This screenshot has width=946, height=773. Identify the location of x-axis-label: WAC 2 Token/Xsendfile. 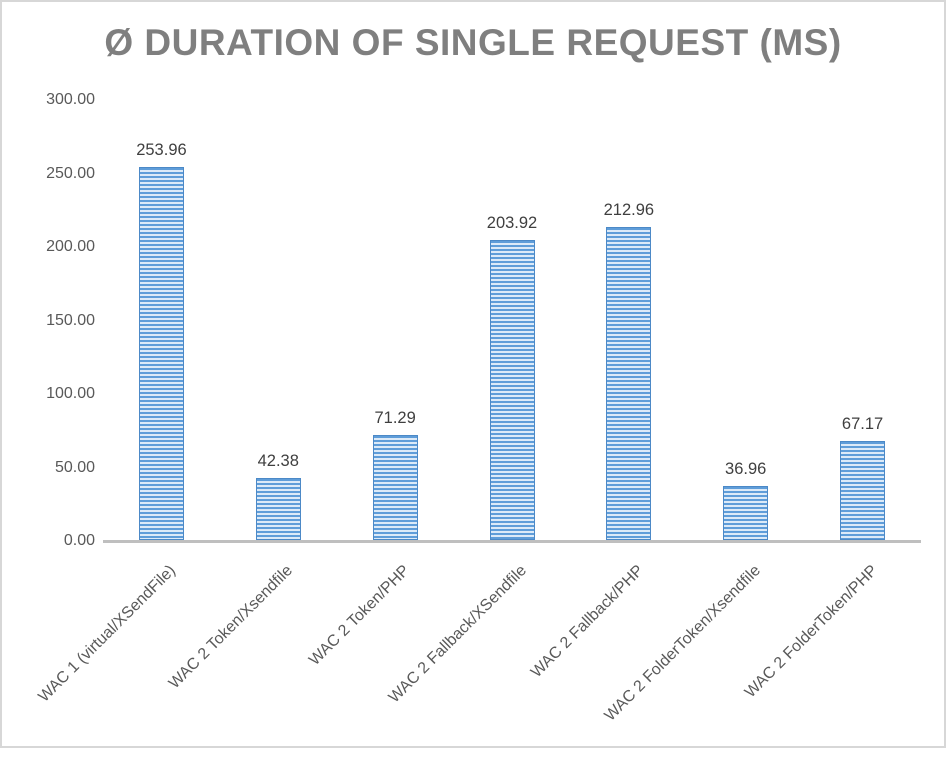
(231, 627).